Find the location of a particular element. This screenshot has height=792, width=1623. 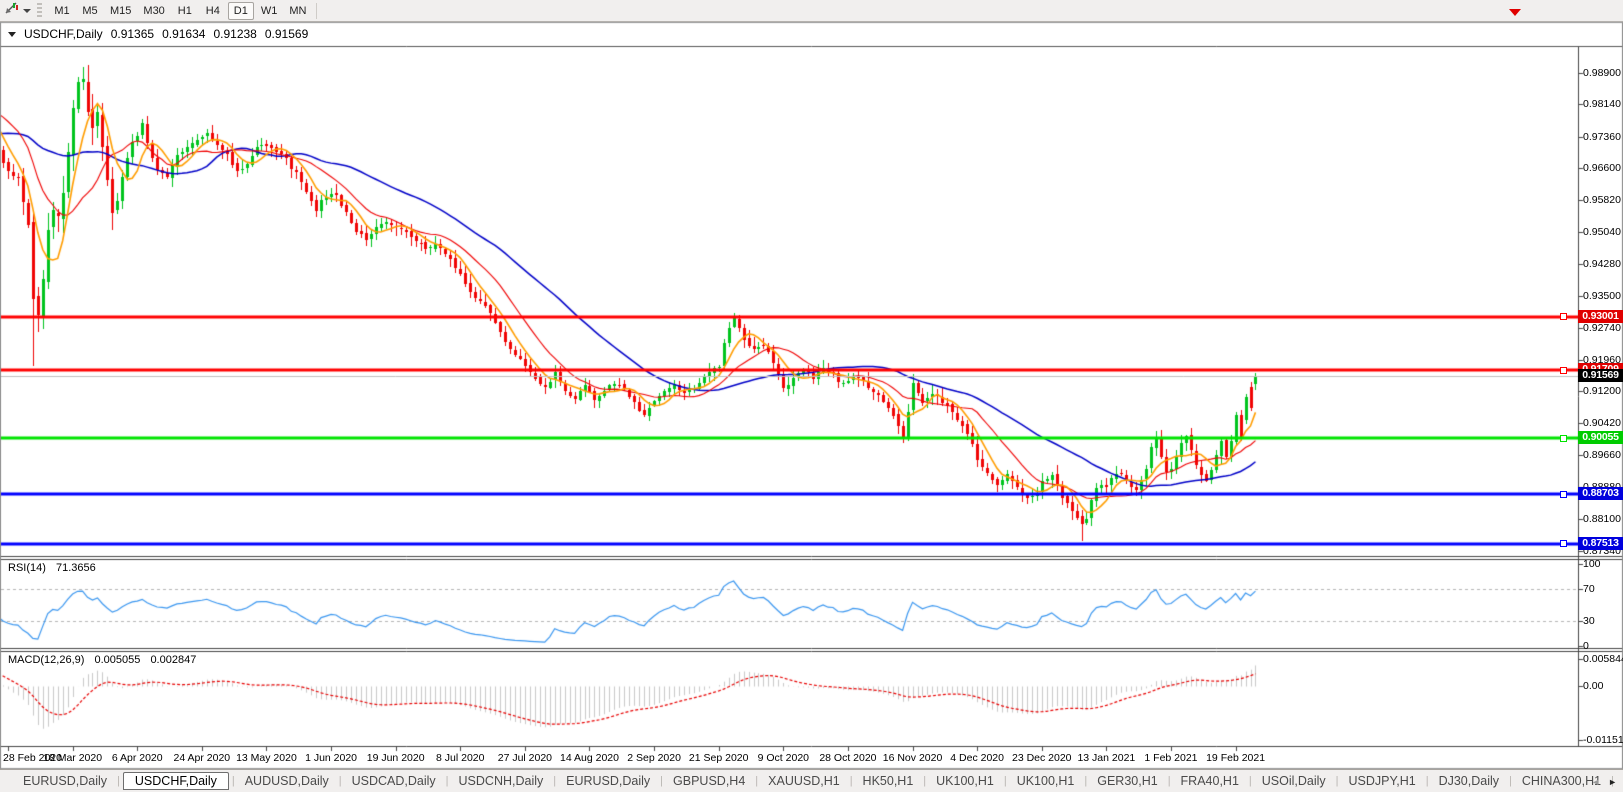

price-axis-label: 0.95820 is located at coordinates (1602, 200).